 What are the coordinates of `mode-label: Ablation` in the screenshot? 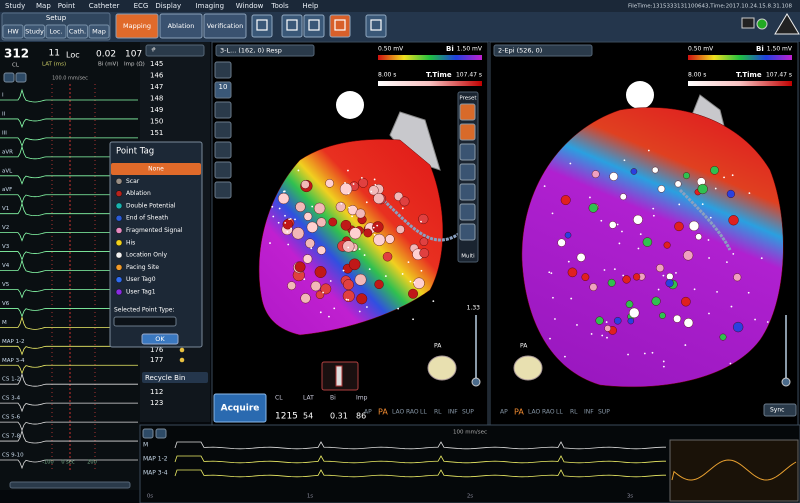 It's located at (181, 26).